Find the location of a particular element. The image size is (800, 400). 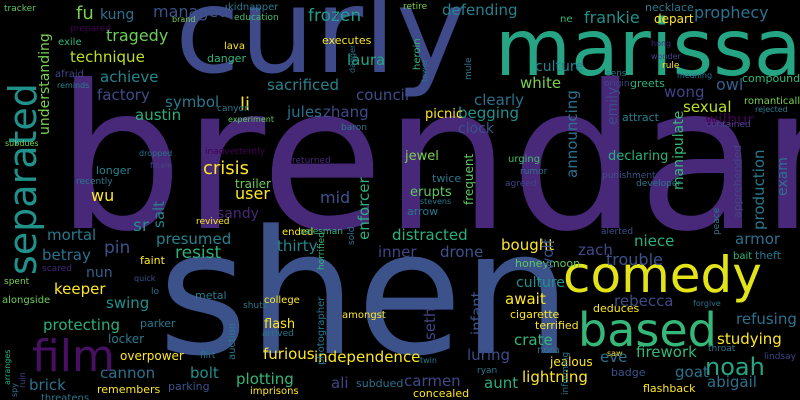

word-rejected: rejected is located at coordinates (771, 109).